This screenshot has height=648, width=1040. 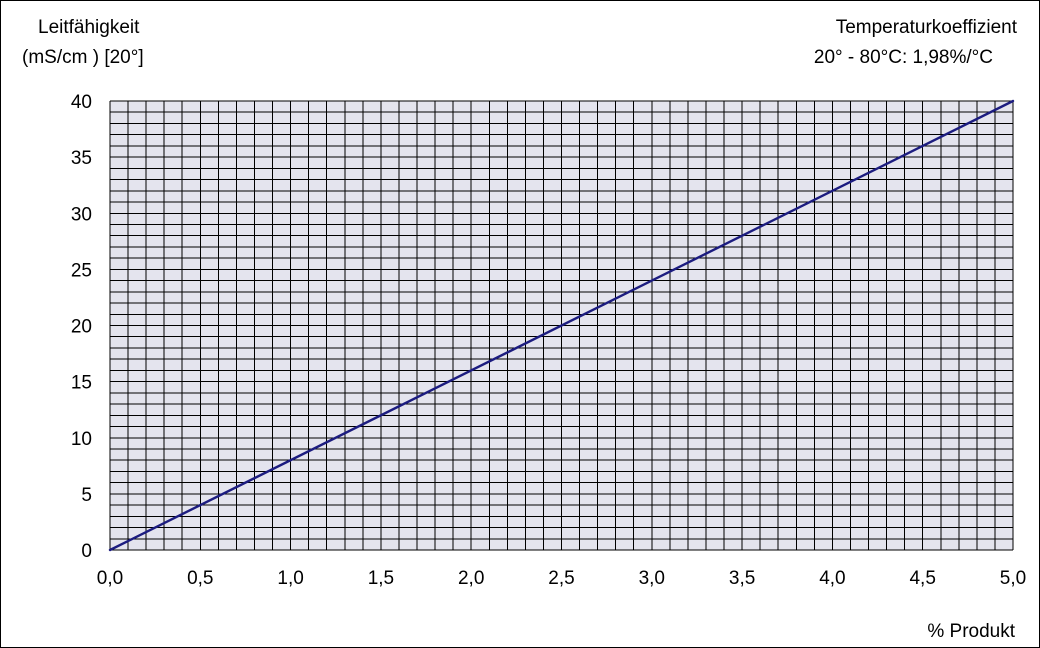 I want to click on y-tick-label: 5, so click(x=86, y=495).